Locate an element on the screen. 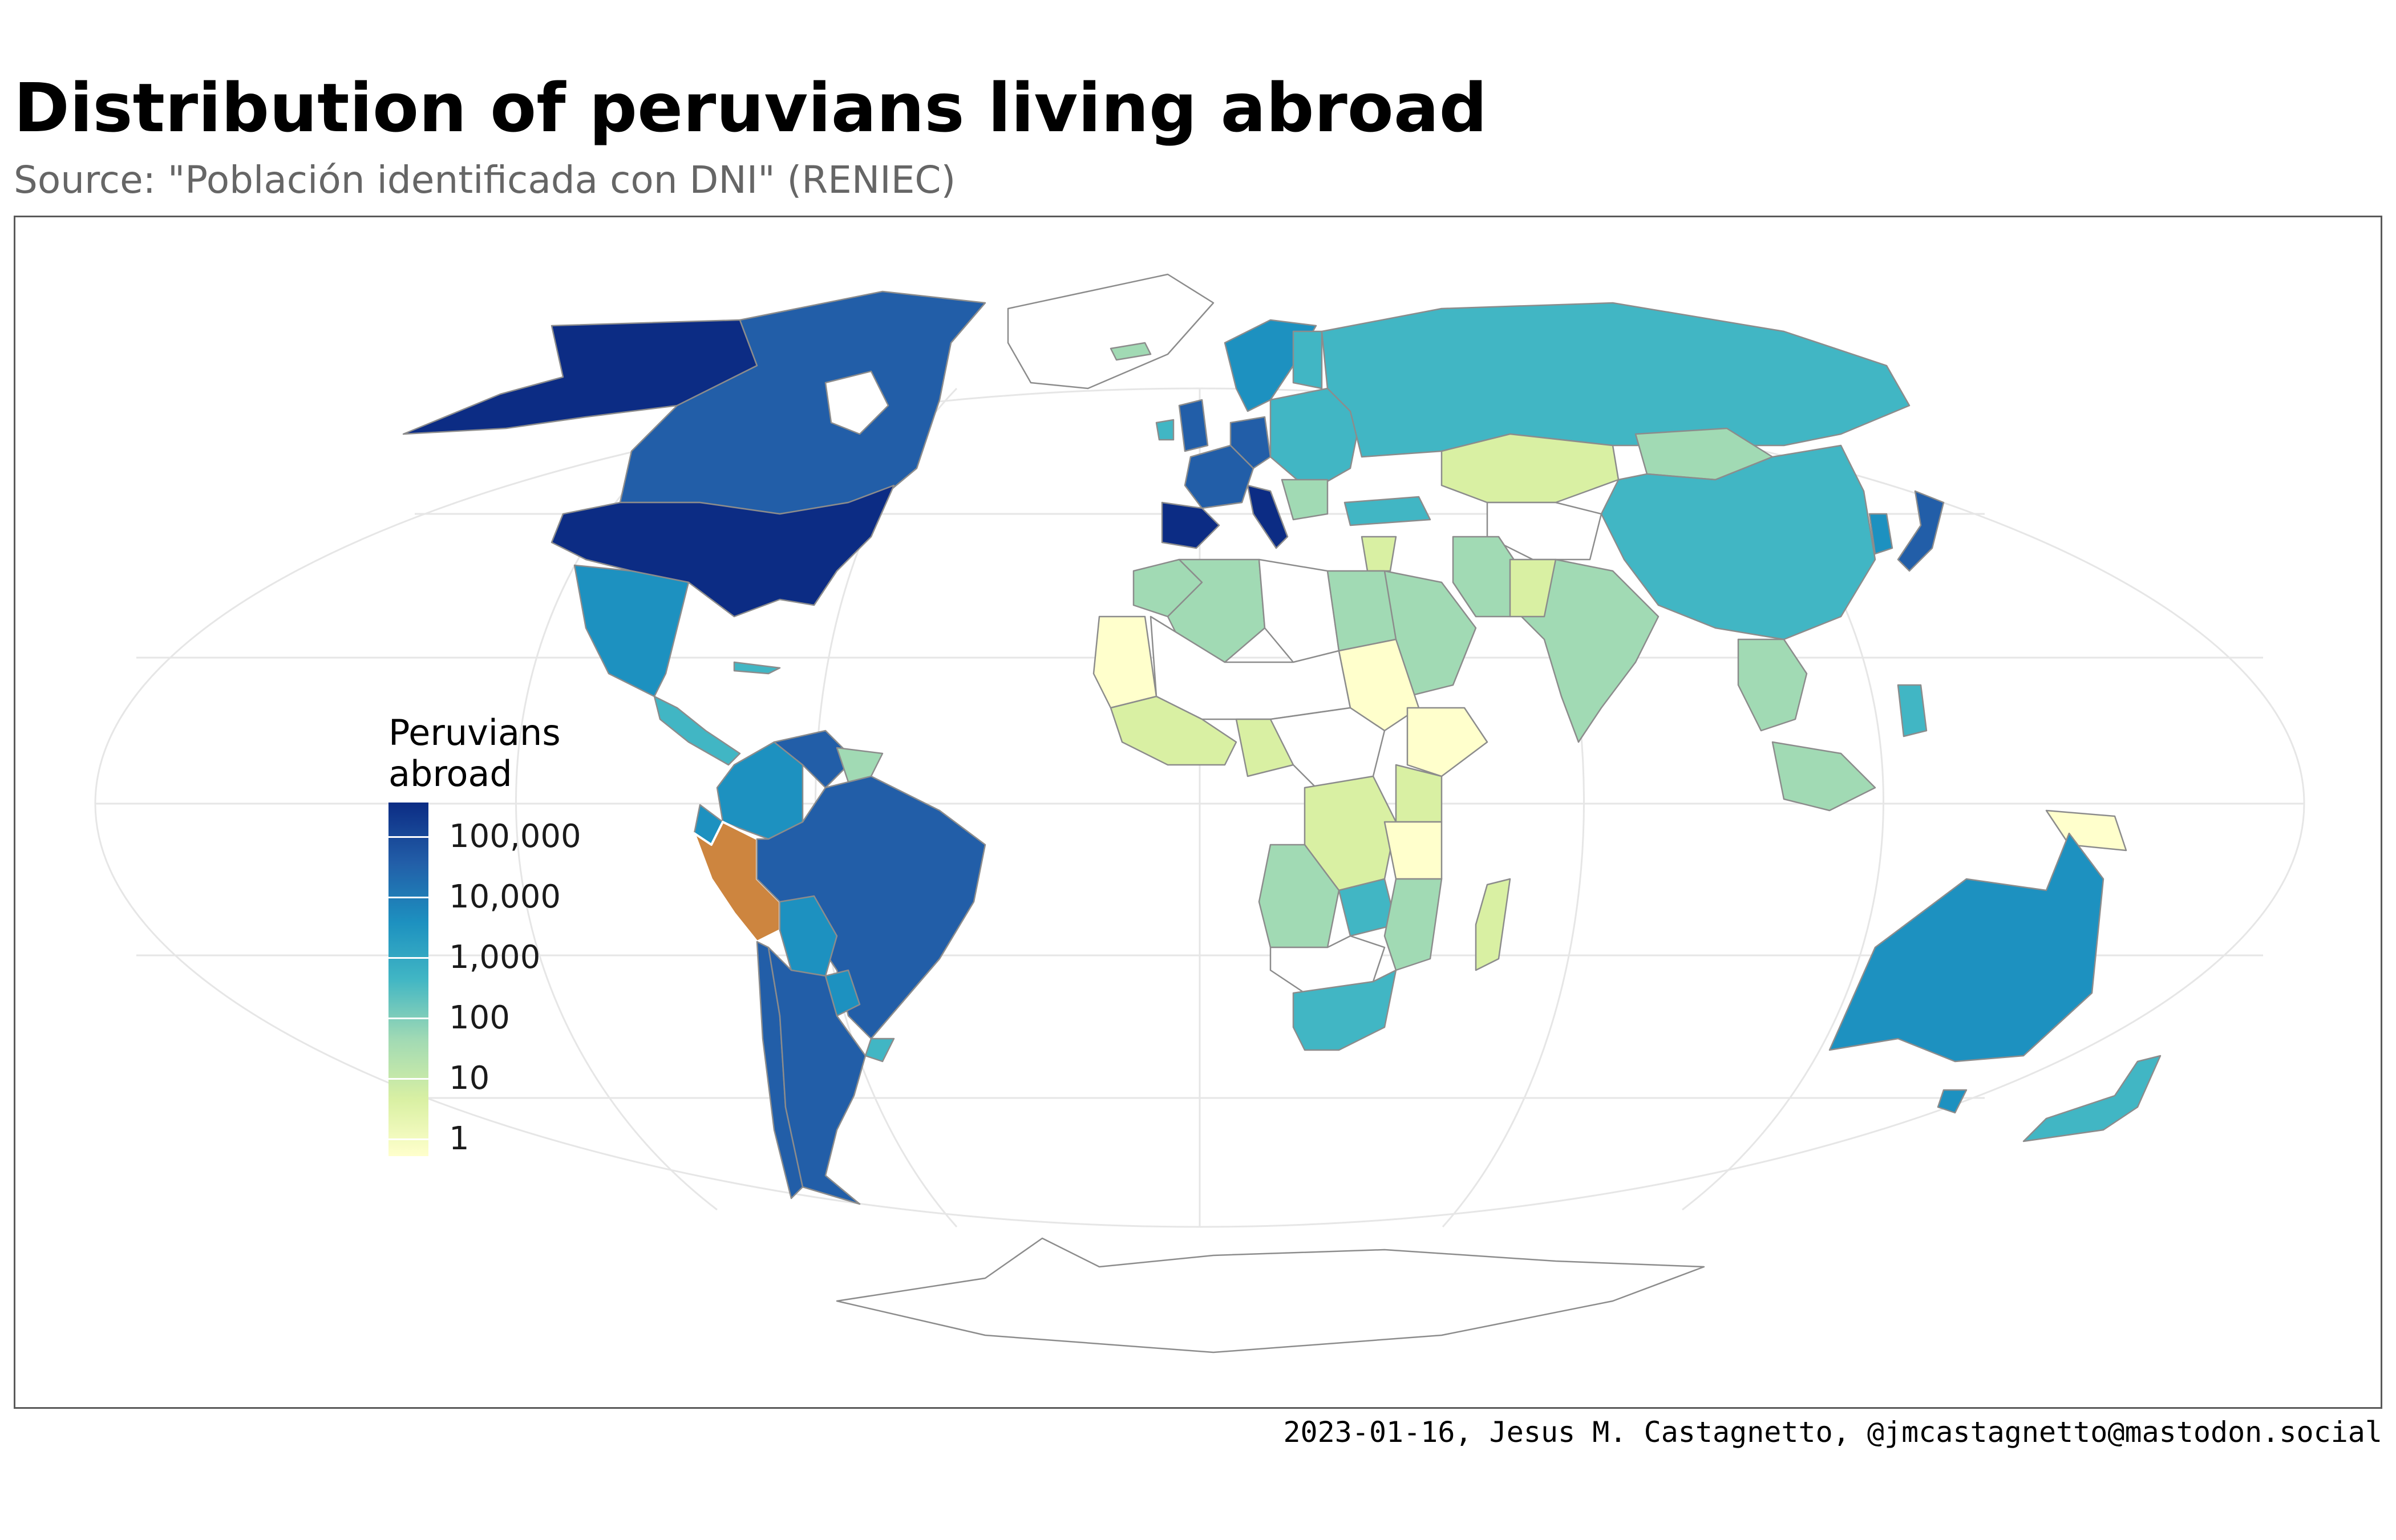  country-ethiopia is located at coordinates (1447, 742).